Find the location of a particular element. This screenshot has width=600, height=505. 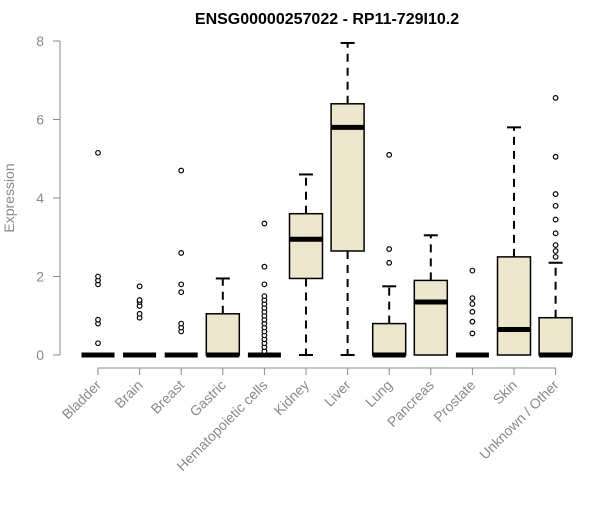

y-tick-label: 4 is located at coordinates (40, 198).